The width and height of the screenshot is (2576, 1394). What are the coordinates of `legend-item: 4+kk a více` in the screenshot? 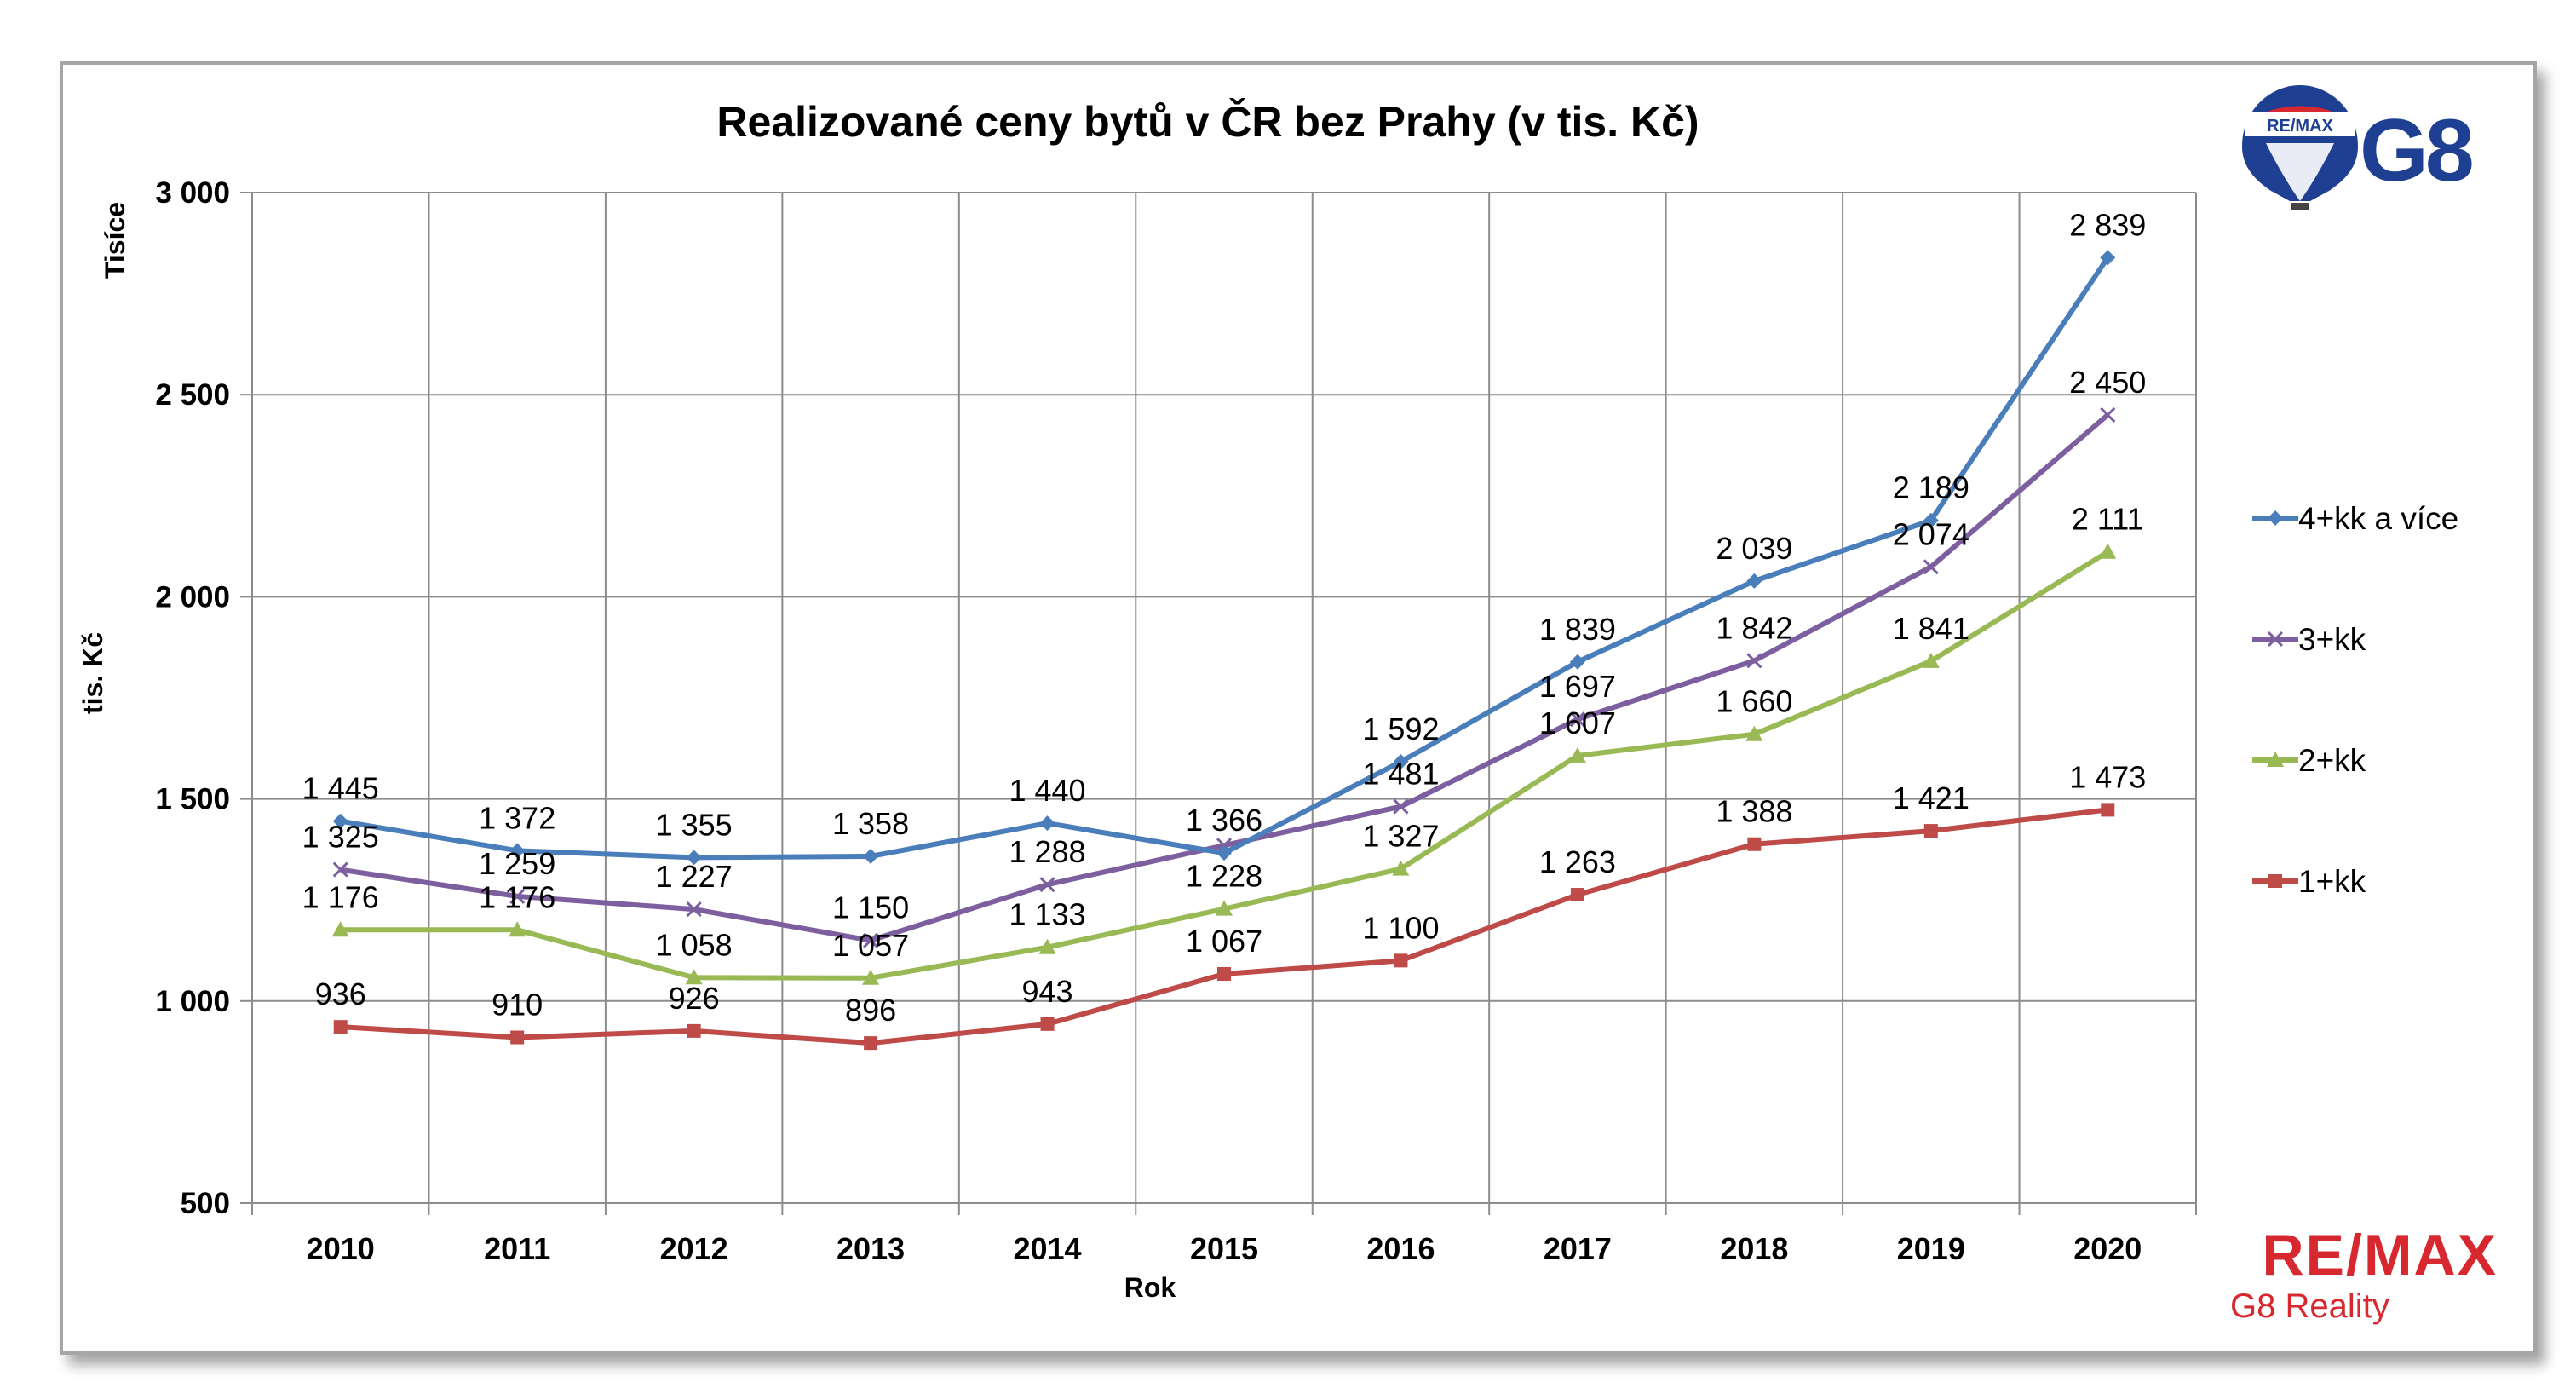 It's located at (2355, 518).